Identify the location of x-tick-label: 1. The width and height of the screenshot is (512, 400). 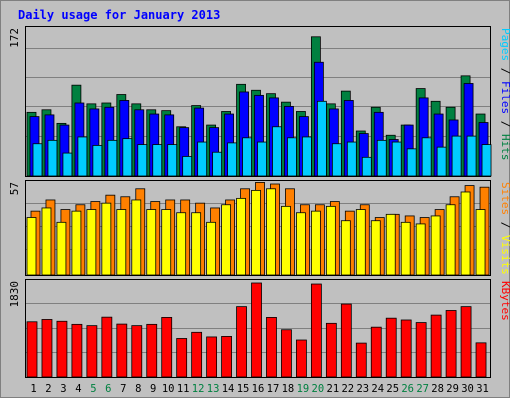
(33, 389).